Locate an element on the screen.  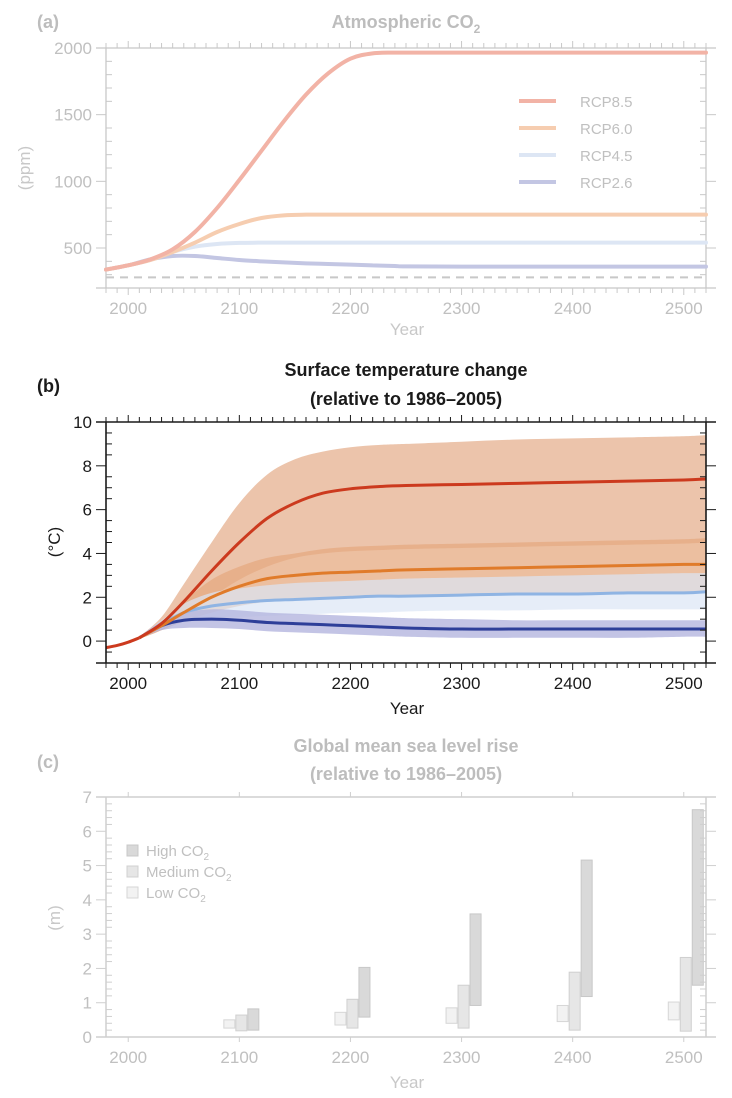
y-tick-label: 5 is located at coordinates (87, 866).